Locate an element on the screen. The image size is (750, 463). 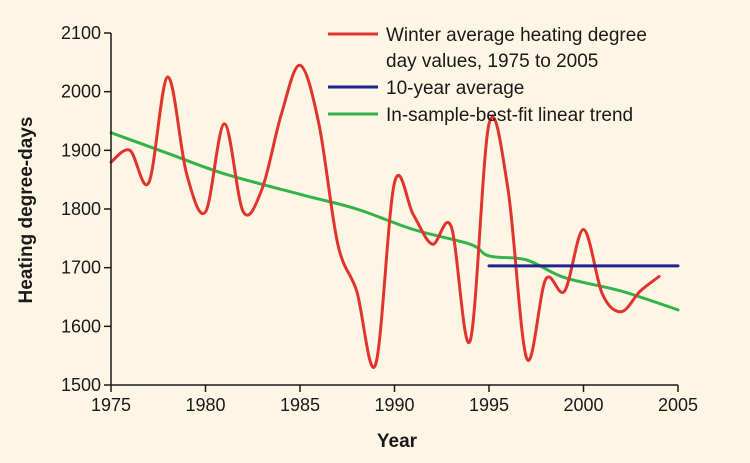
y-tick-label: 1600 is located at coordinates (81, 326).